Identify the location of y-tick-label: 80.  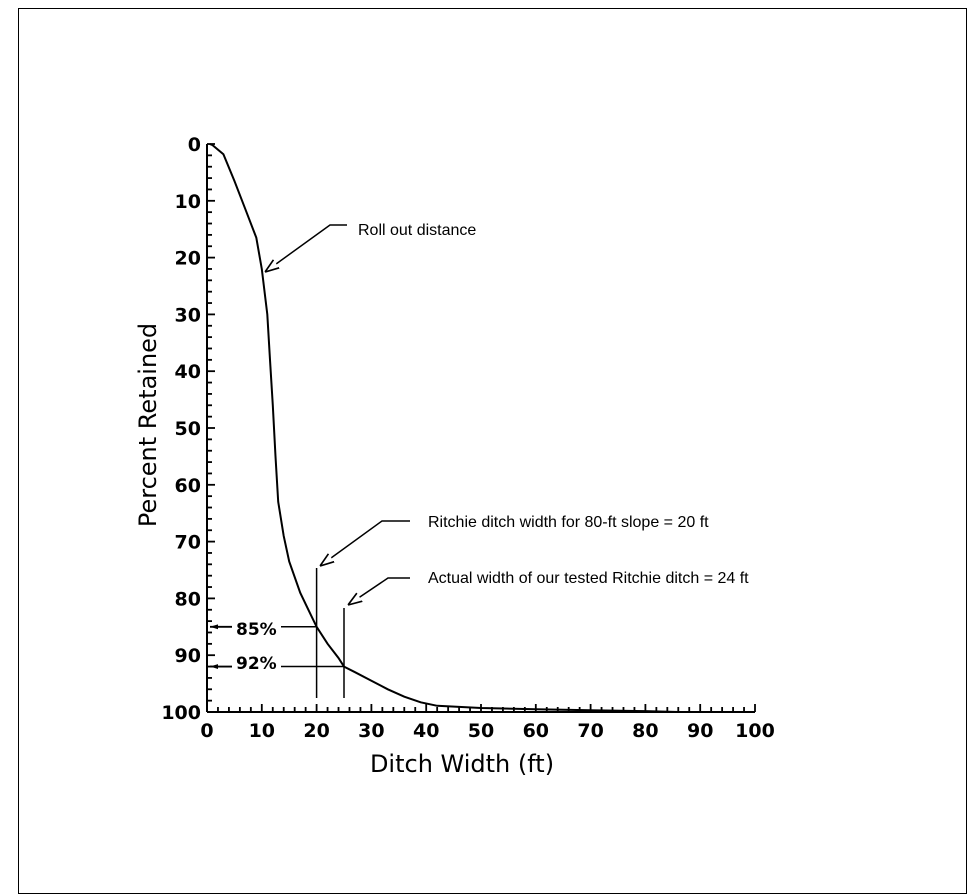
(188, 599).